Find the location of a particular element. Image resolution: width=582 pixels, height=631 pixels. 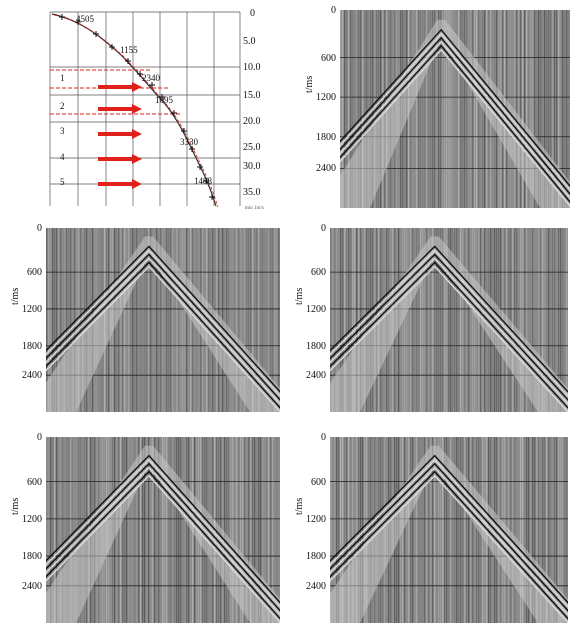

panel-d-tick-4: 2400 is located at coordinates (32, 586).